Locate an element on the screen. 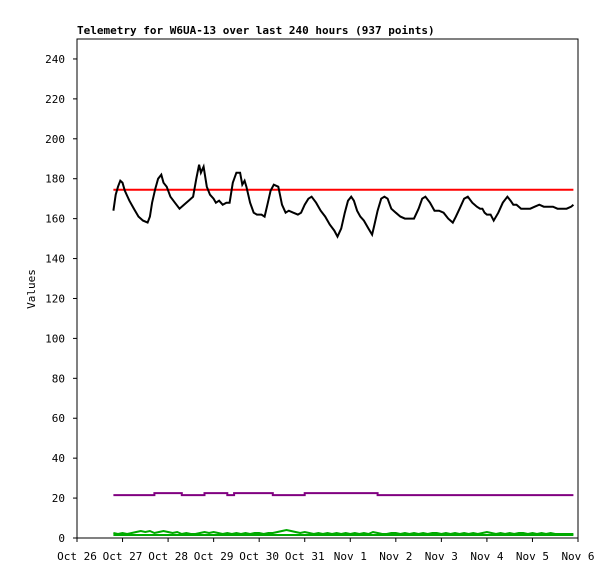 The height and width of the screenshot is (583, 615). y-axis: 0 20 40 60 80 100 120 140 160 180 200 220 240 is located at coordinates (61, 299).